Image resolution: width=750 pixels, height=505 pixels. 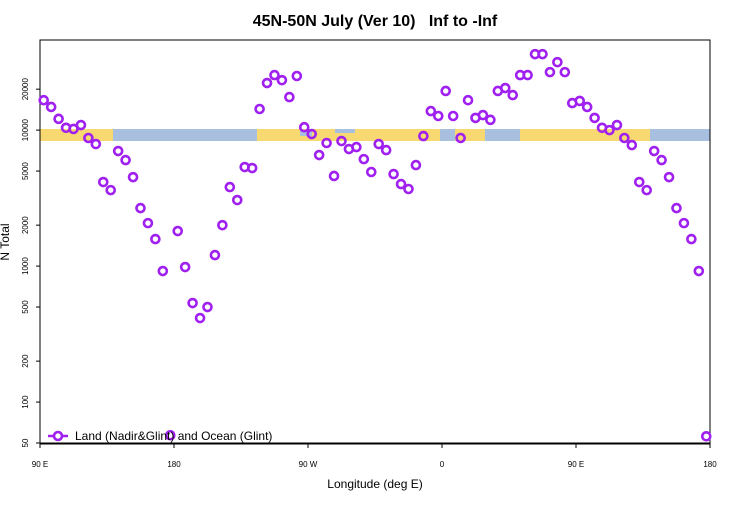 What do you see at coordinates (576, 464) in the screenshot?
I see `x-tick-label: 90 E` at bounding box center [576, 464].